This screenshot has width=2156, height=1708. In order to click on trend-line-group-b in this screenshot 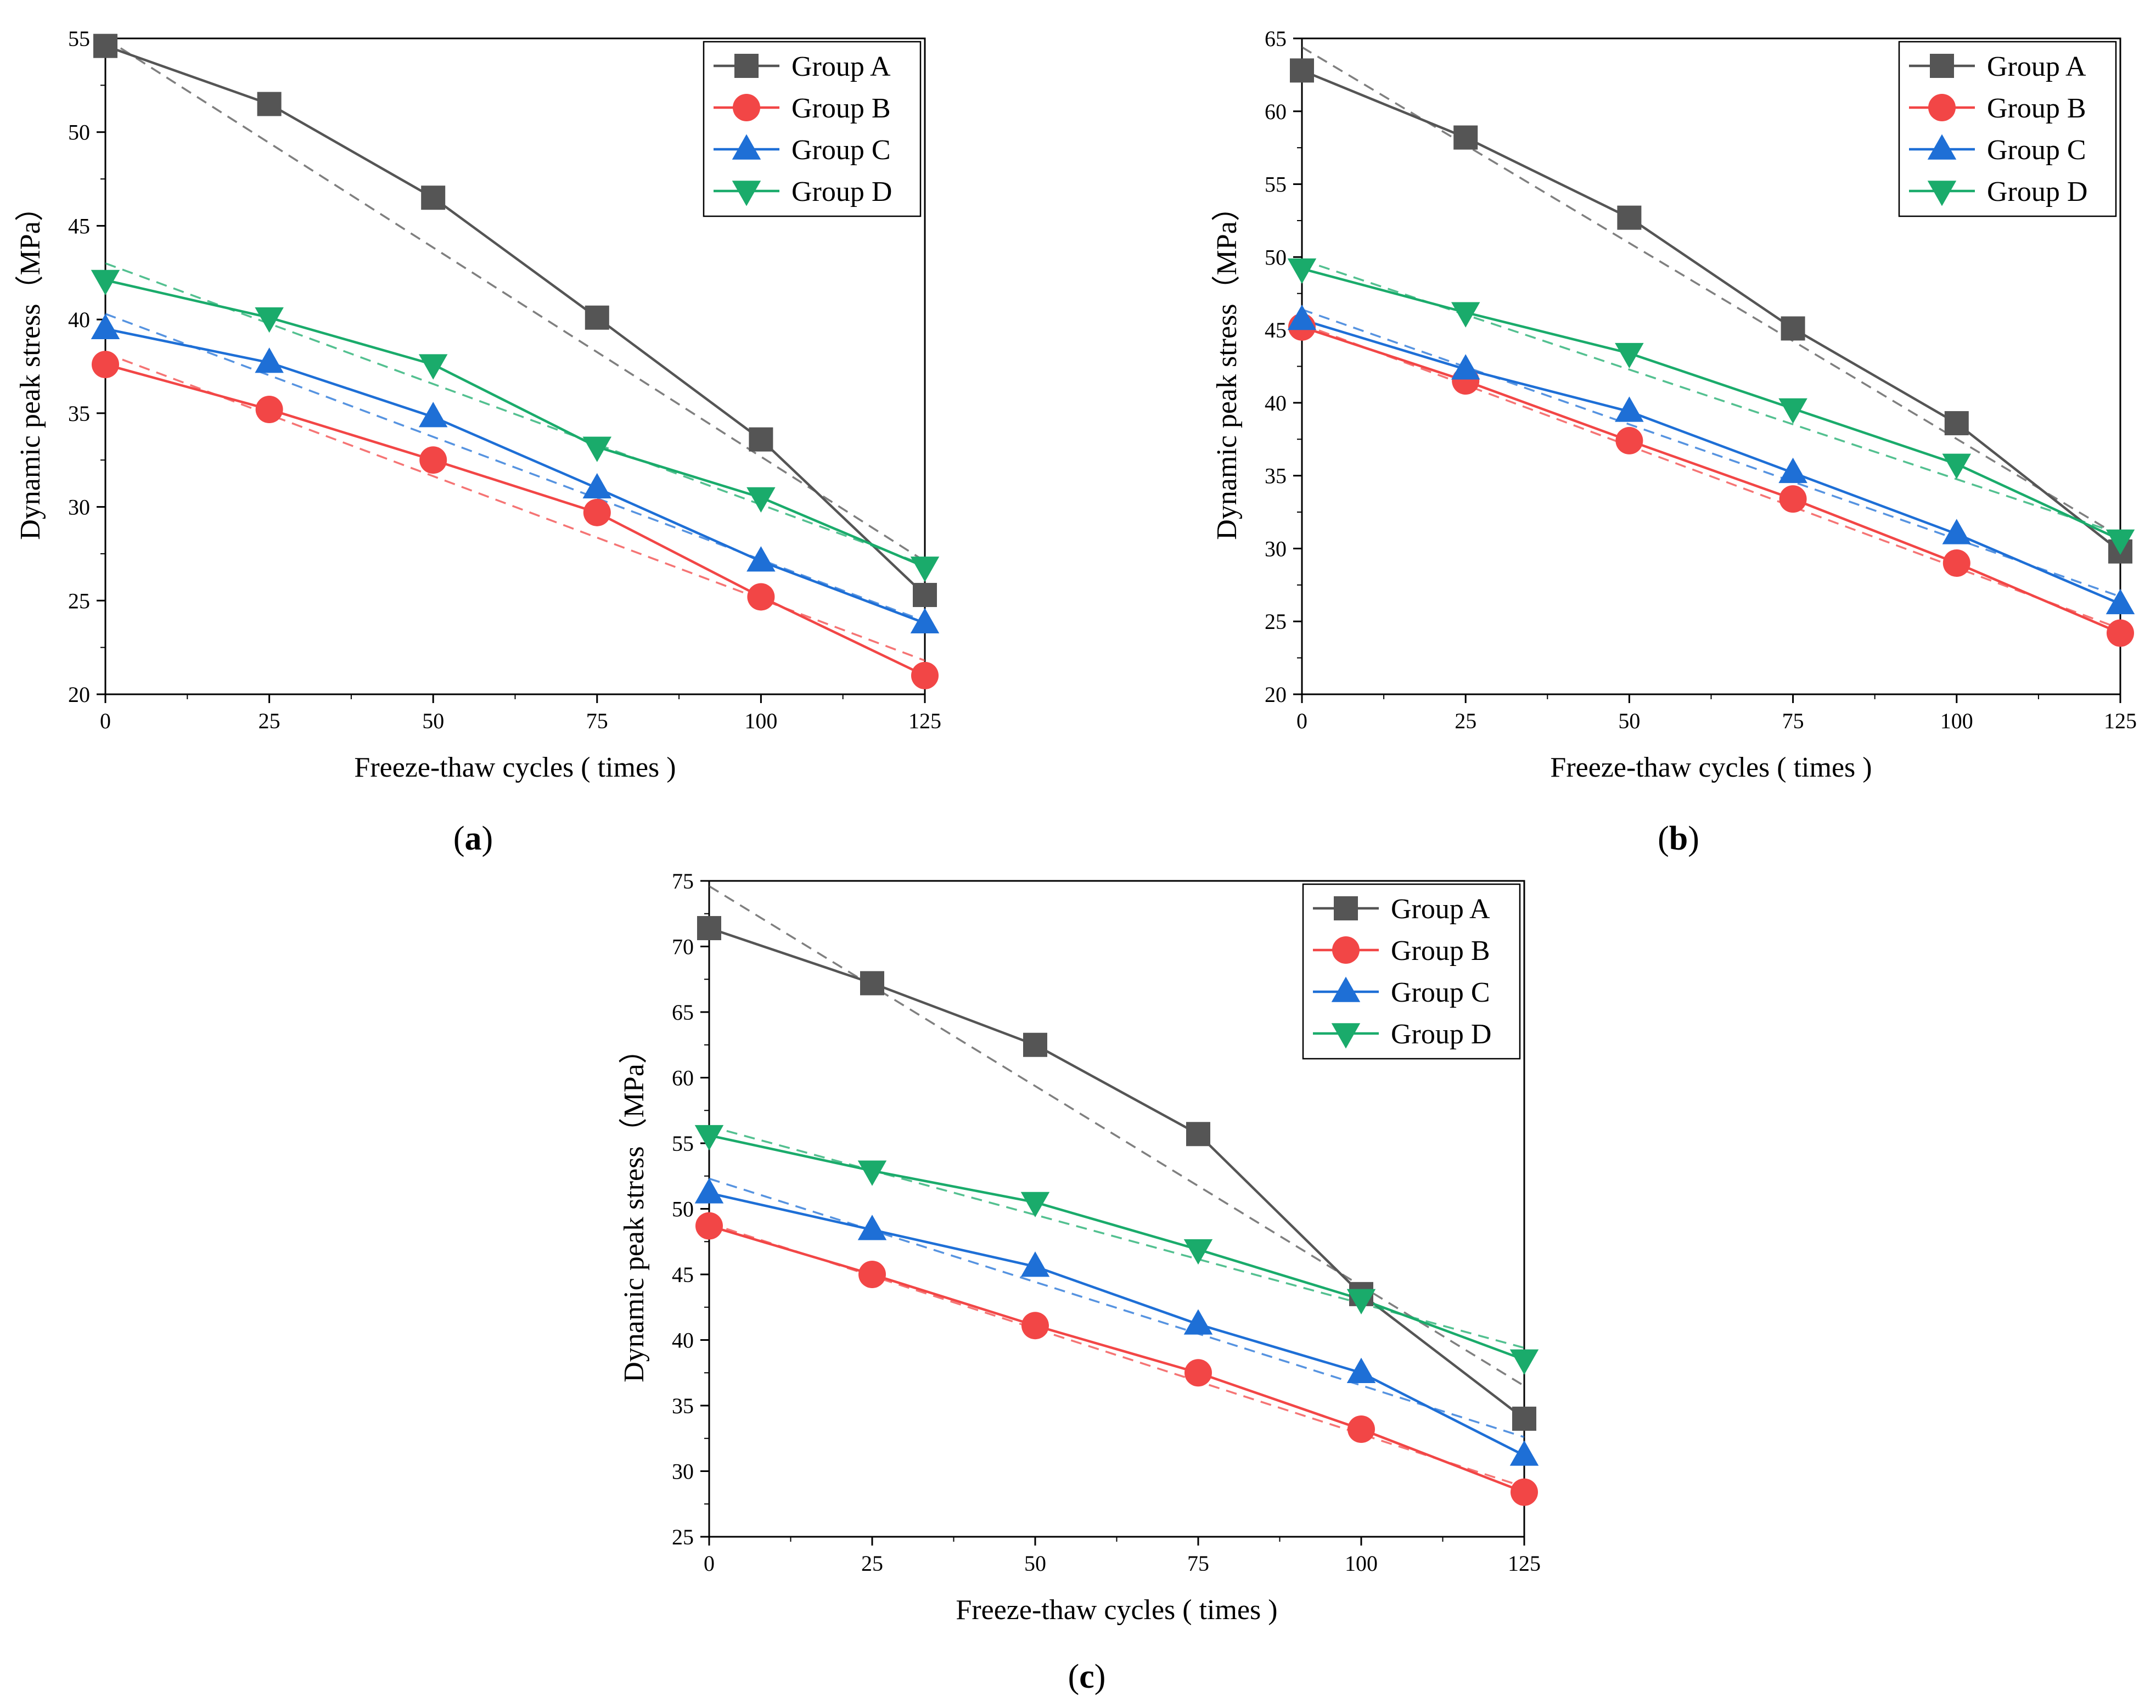, I will do `click(1711, 477)`.